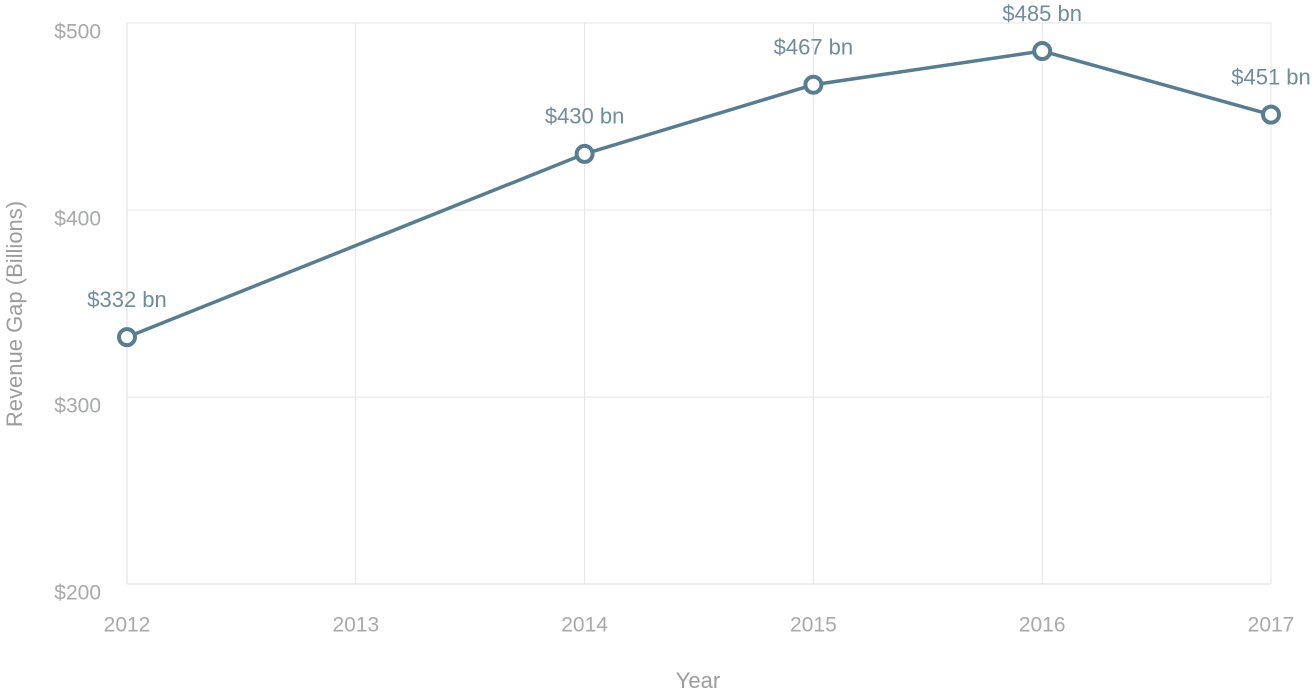 The height and width of the screenshot is (694, 1314). Describe the element at coordinates (1271, 625) in the screenshot. I see `x-tick-label: 2017` at that location.